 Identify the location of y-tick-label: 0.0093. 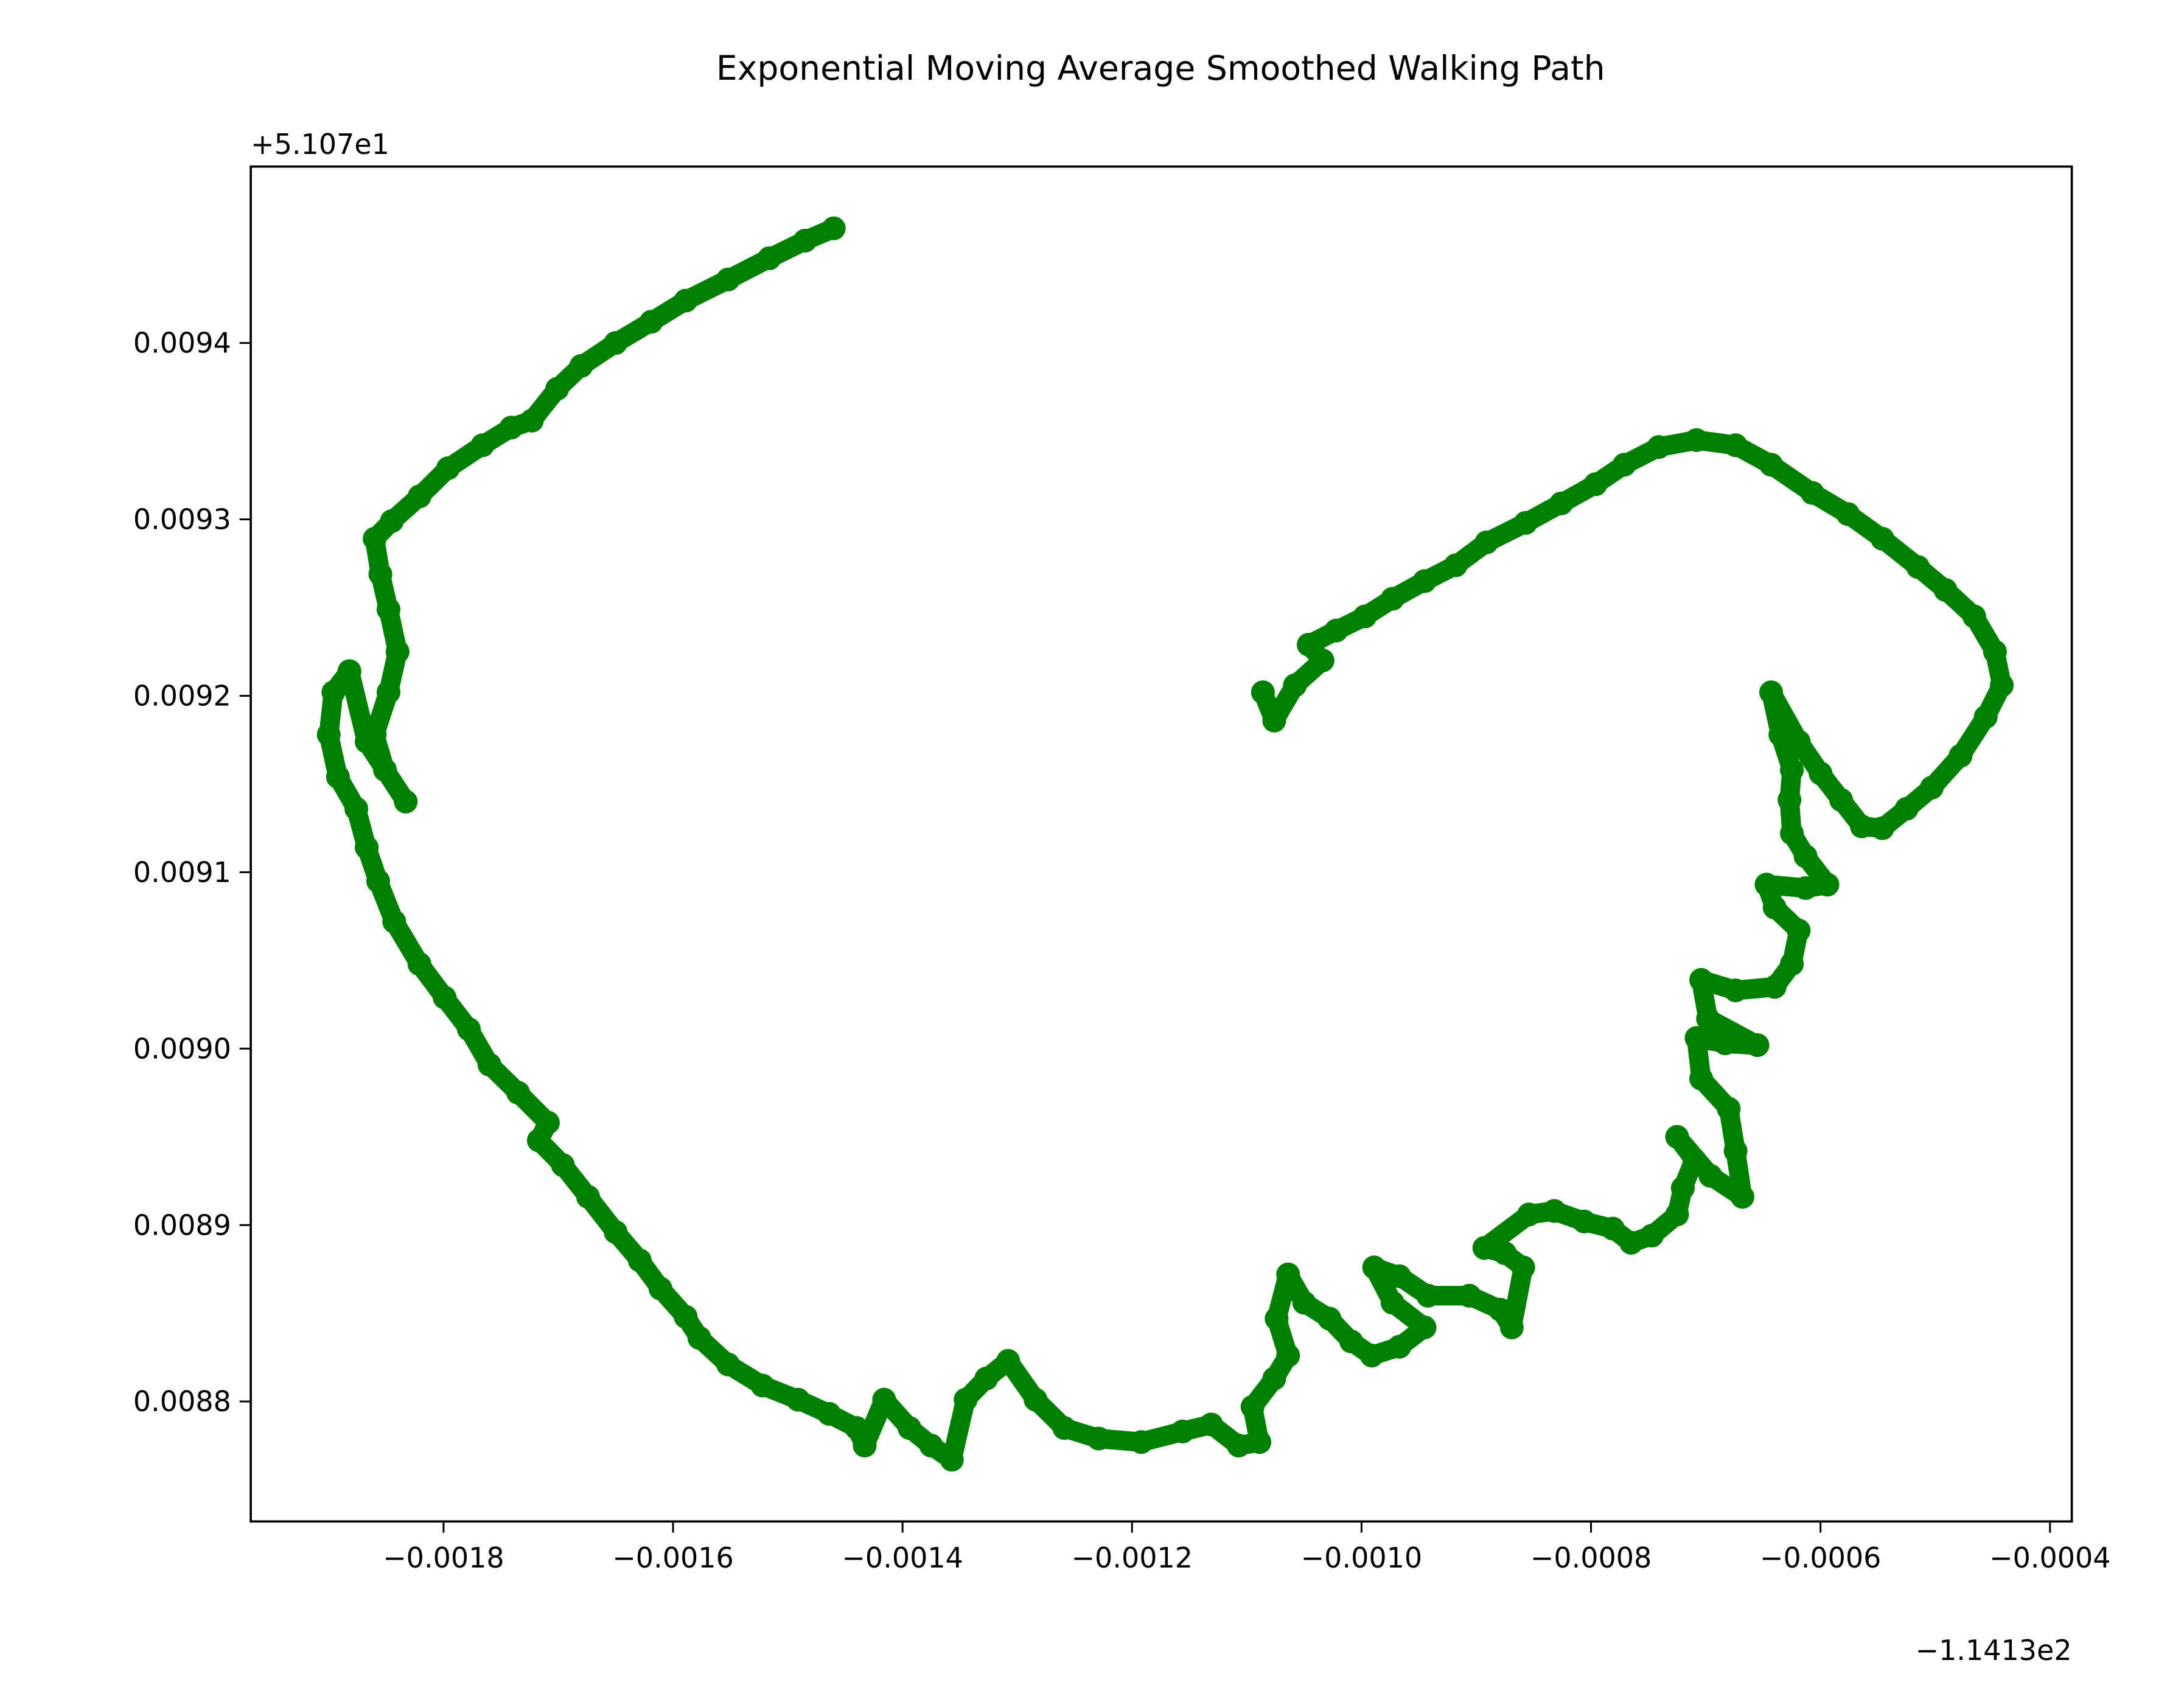
(182, 519).